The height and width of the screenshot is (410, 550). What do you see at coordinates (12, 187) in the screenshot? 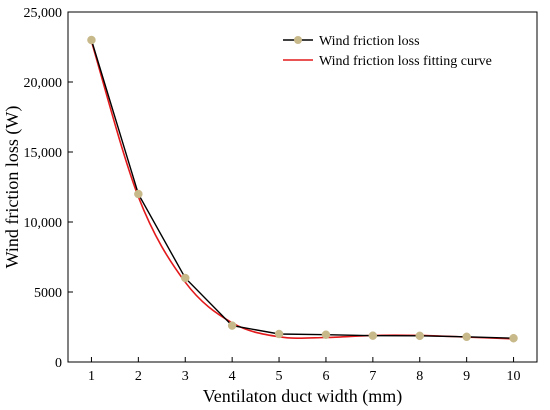
I see `y-axis-title: Wind friction loss (W)` at bounding box center [12, 187].